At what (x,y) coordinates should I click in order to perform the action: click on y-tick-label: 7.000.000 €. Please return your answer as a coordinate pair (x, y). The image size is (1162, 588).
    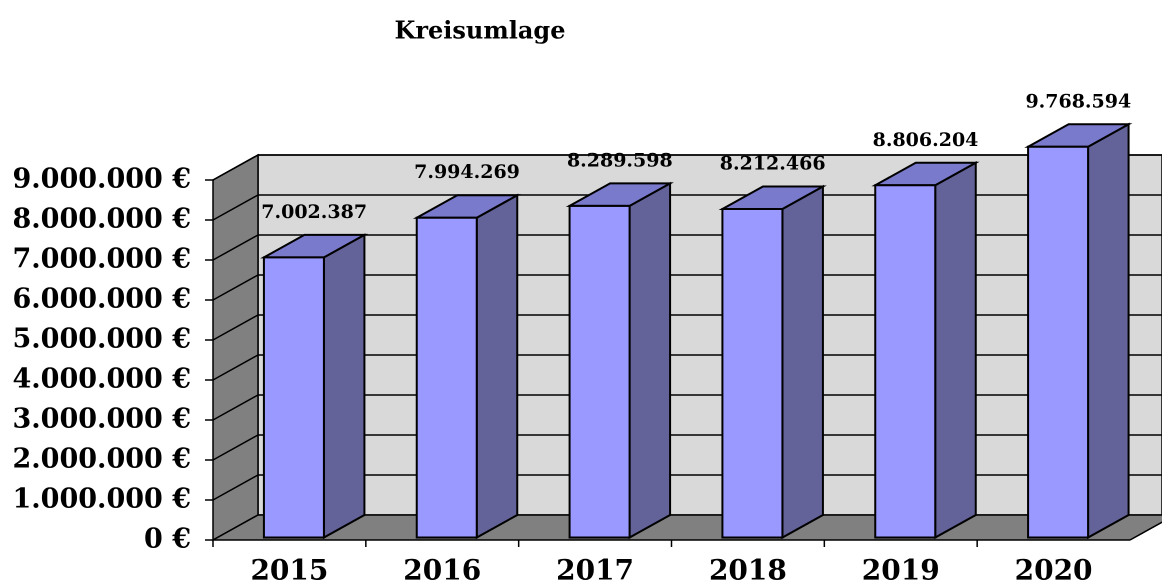
    Looking at the image, I should click on (102, 259).